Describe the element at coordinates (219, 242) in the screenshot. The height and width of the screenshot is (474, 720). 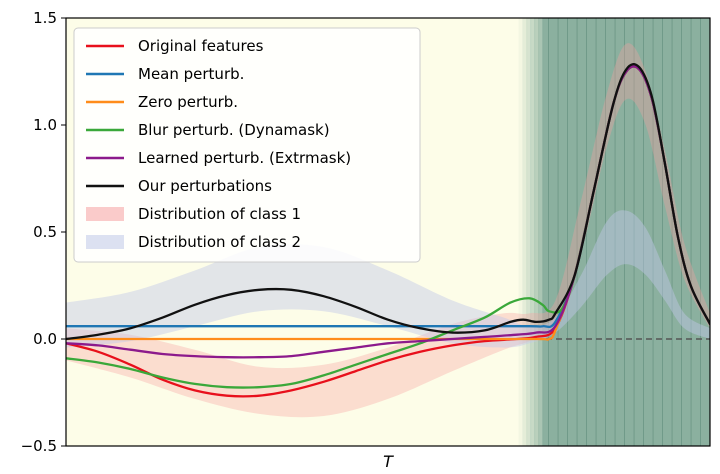
I see `legend-label-distribution-of-class-2: Distribution of class 2` at that location.